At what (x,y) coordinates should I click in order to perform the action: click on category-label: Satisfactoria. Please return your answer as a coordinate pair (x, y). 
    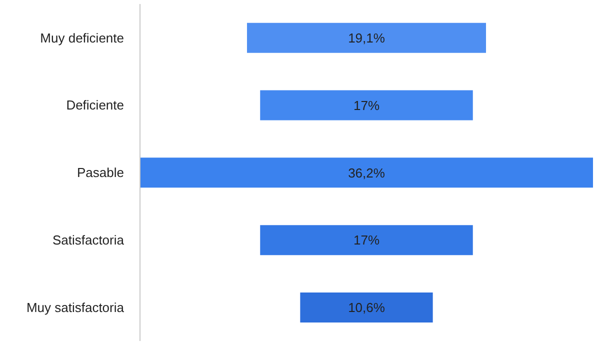
    Looking at the image, I should click on (88, 240).